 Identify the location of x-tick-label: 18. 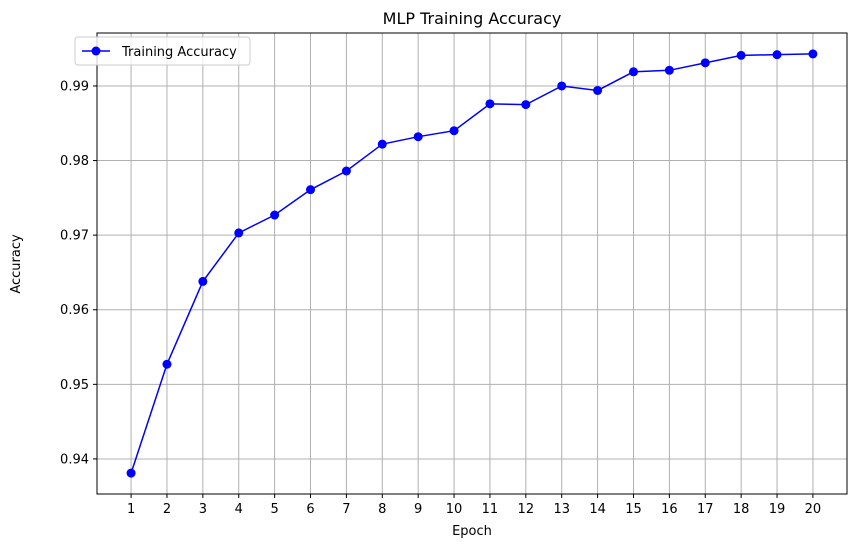
(741, 509).